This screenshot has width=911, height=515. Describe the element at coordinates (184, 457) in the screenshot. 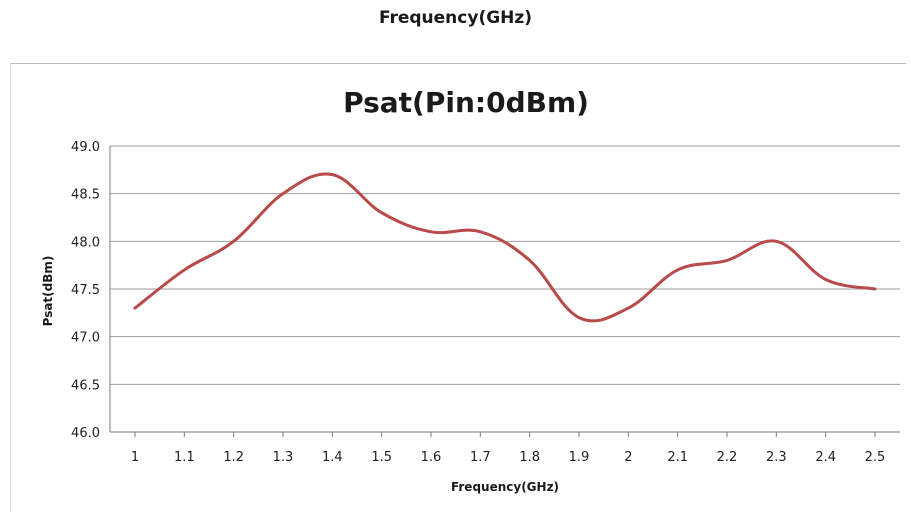

I see `x-tick-label: 1.1` at that location.